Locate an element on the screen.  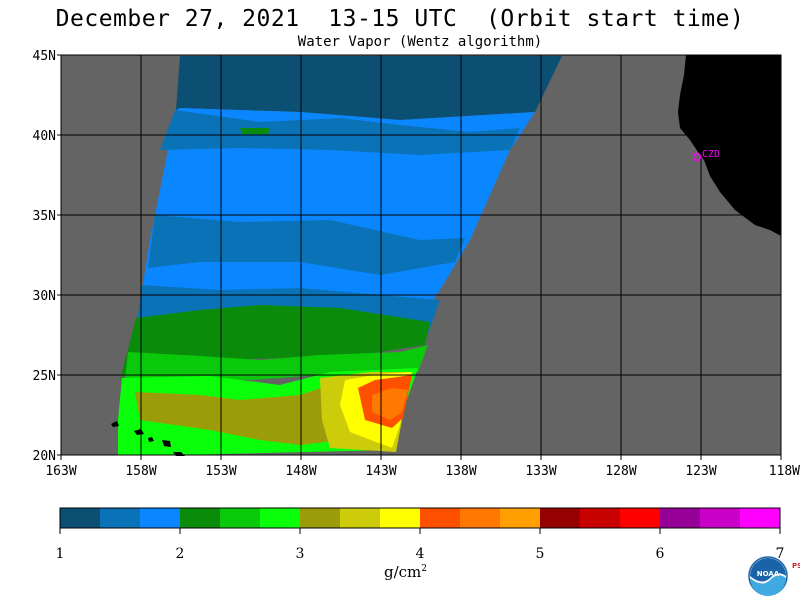
colorbar-tick-label: 3 is located at coordinates (300, 554).